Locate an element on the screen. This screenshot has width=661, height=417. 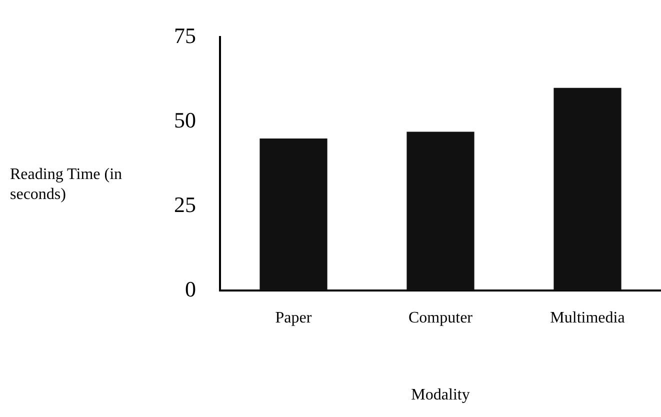
x-tick-label: Computer is located at coordinates (441, 317).